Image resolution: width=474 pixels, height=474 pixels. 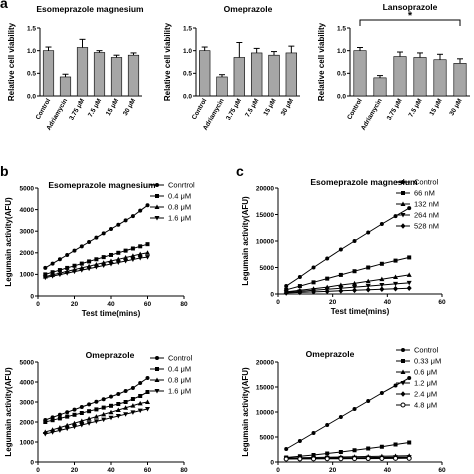 I want to click on legend-label: Control, so click(x=426, y=182).